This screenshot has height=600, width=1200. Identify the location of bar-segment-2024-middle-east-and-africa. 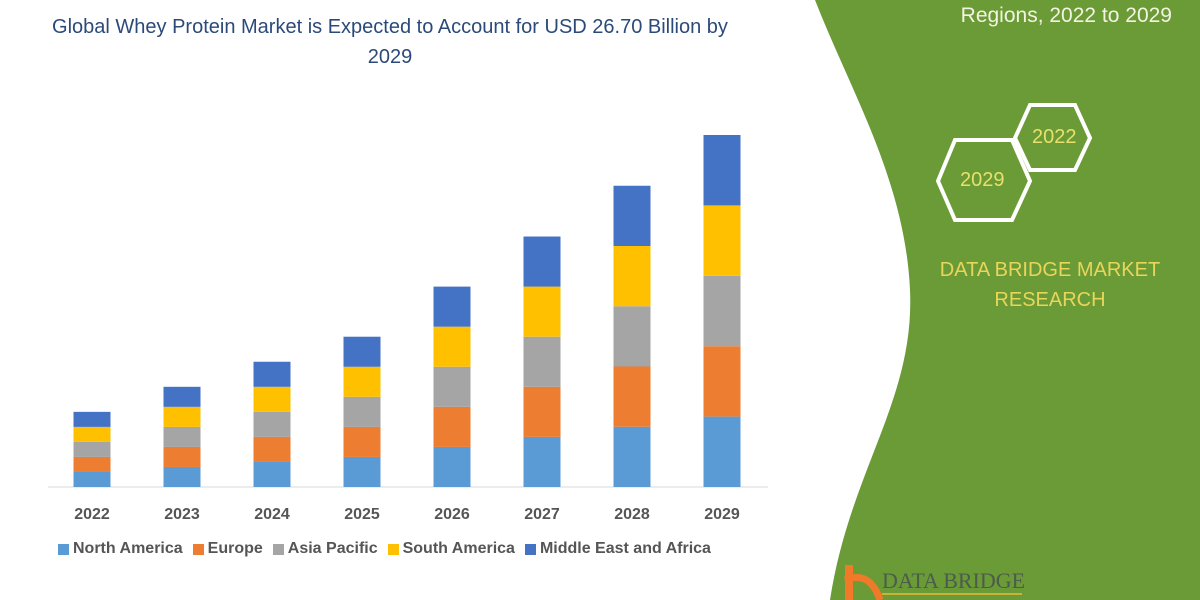
(272, 374).